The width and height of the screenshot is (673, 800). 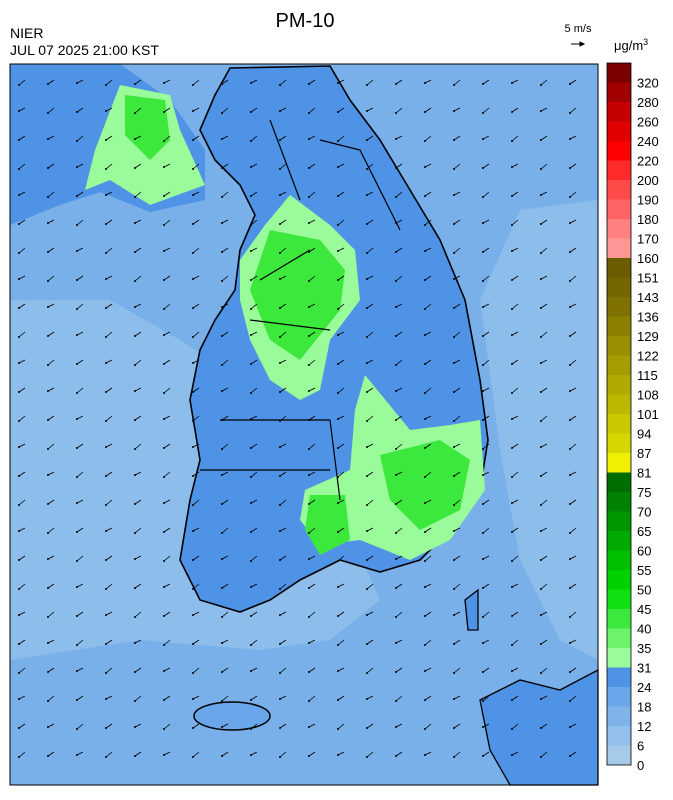 I want to click on pm-zone, so click(x=297, y=295).